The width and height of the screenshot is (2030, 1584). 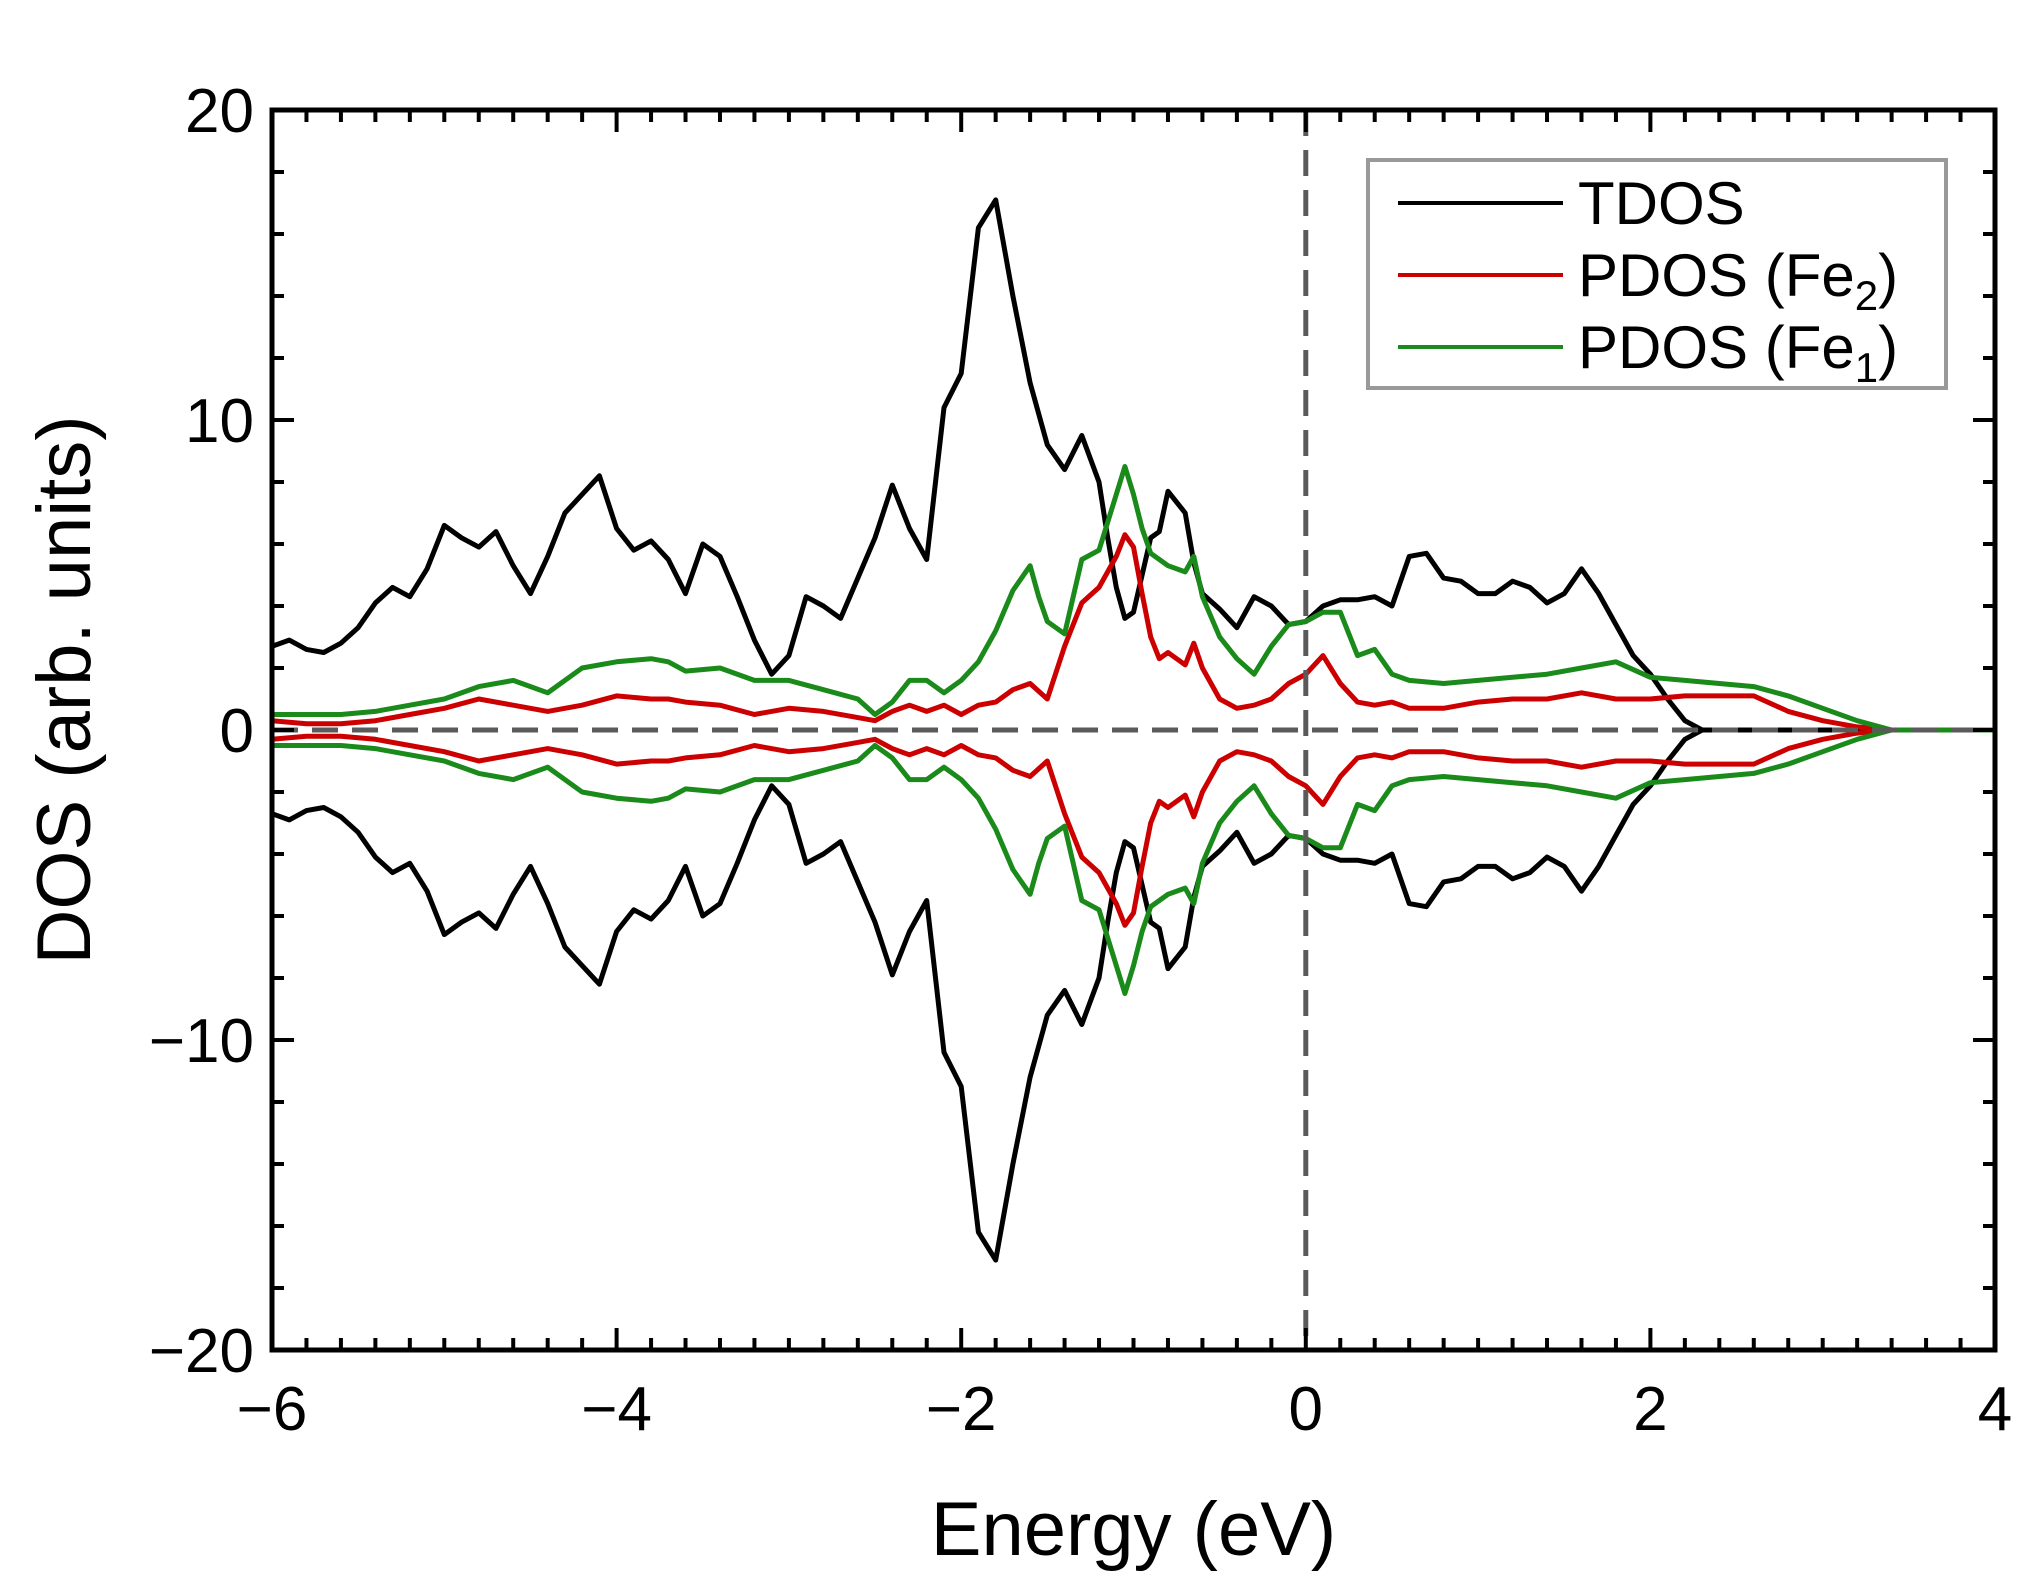 I want to click on legend-label-pdos-fe2: PDOS (Fe2), so click(x=1738, y=280).